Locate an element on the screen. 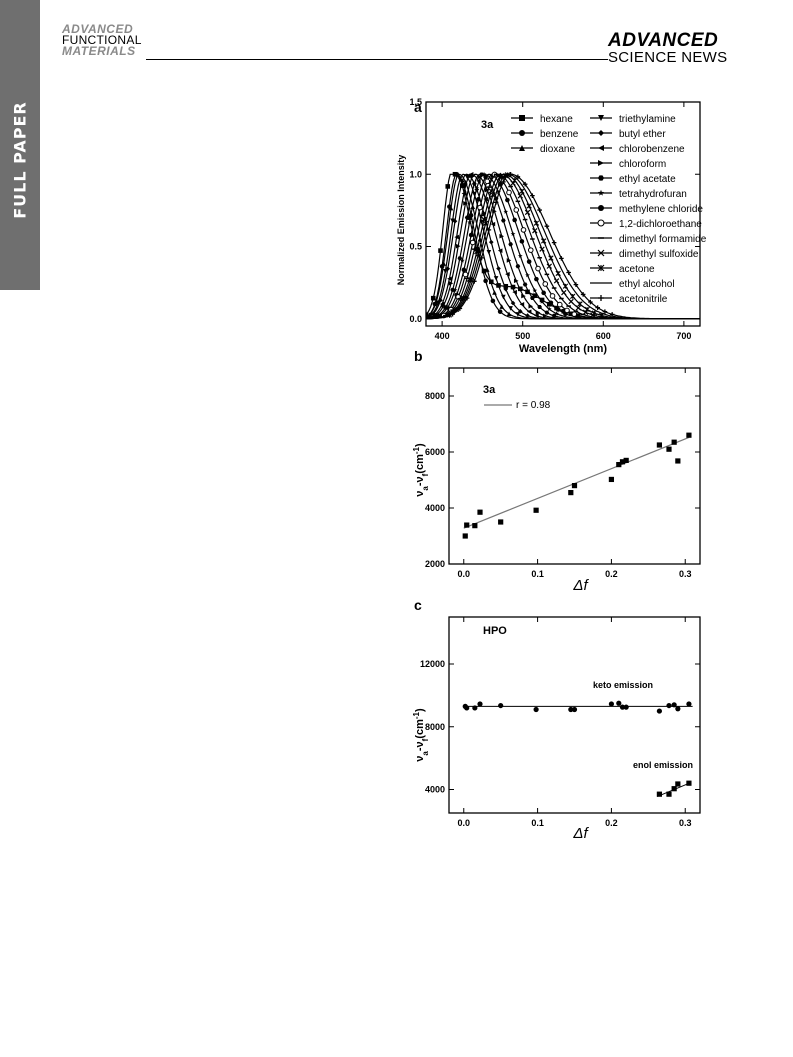 This screenshot has width=793, height=1057. panel-b-ylabel-part: (cm is located at coordinates (420, 464).